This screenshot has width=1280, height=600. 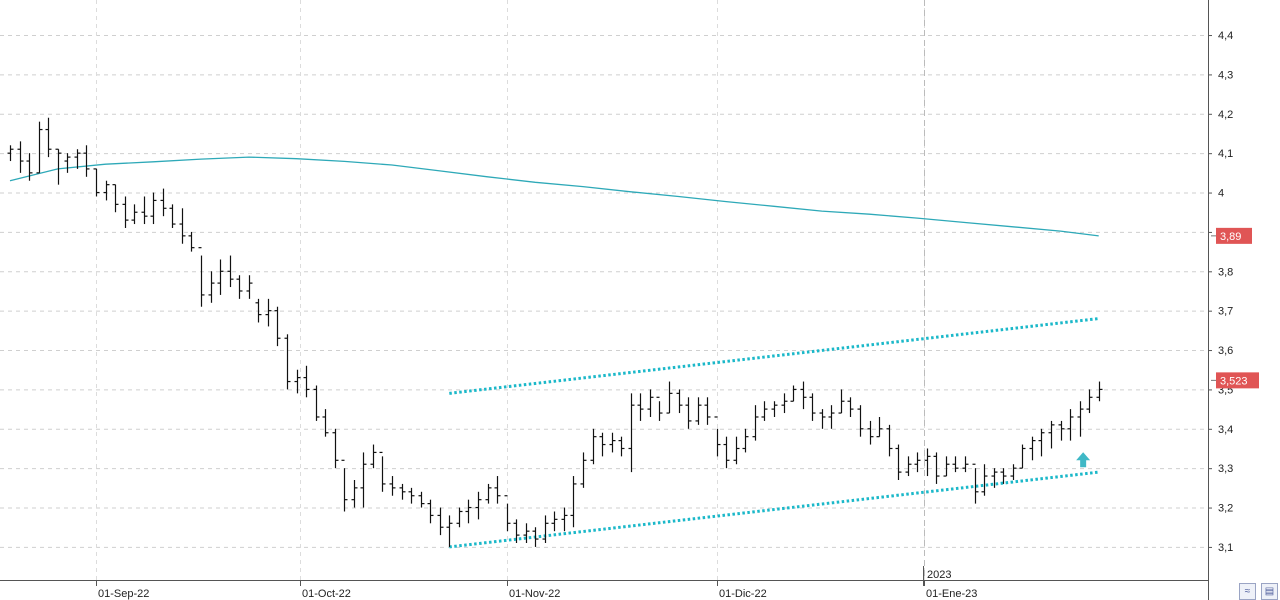 What do you see at coordinates (1225, 115) in the screenshot?
I see `y-tick-label: 4,2` at bounding box center [1225, 115].